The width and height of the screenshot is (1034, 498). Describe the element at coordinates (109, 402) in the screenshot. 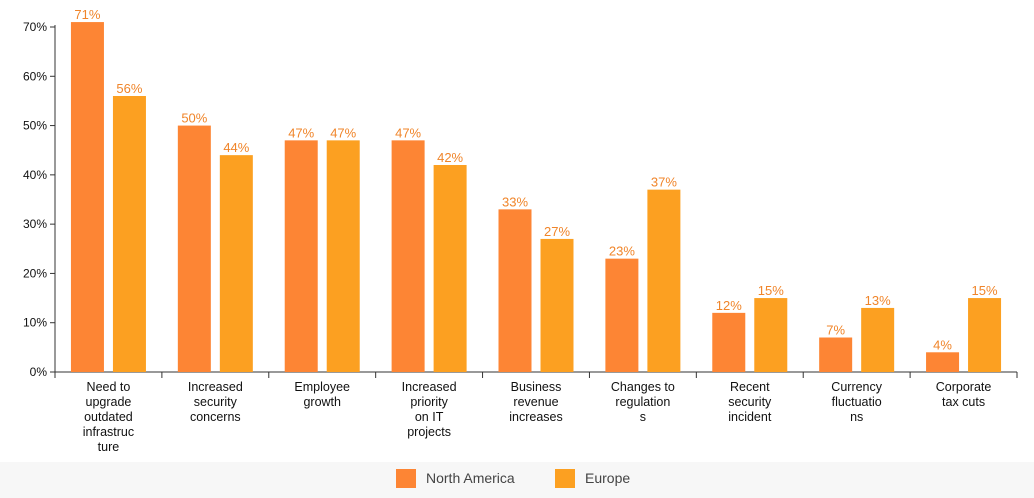

I see `x-tick-label-line: upgrade` at that location.